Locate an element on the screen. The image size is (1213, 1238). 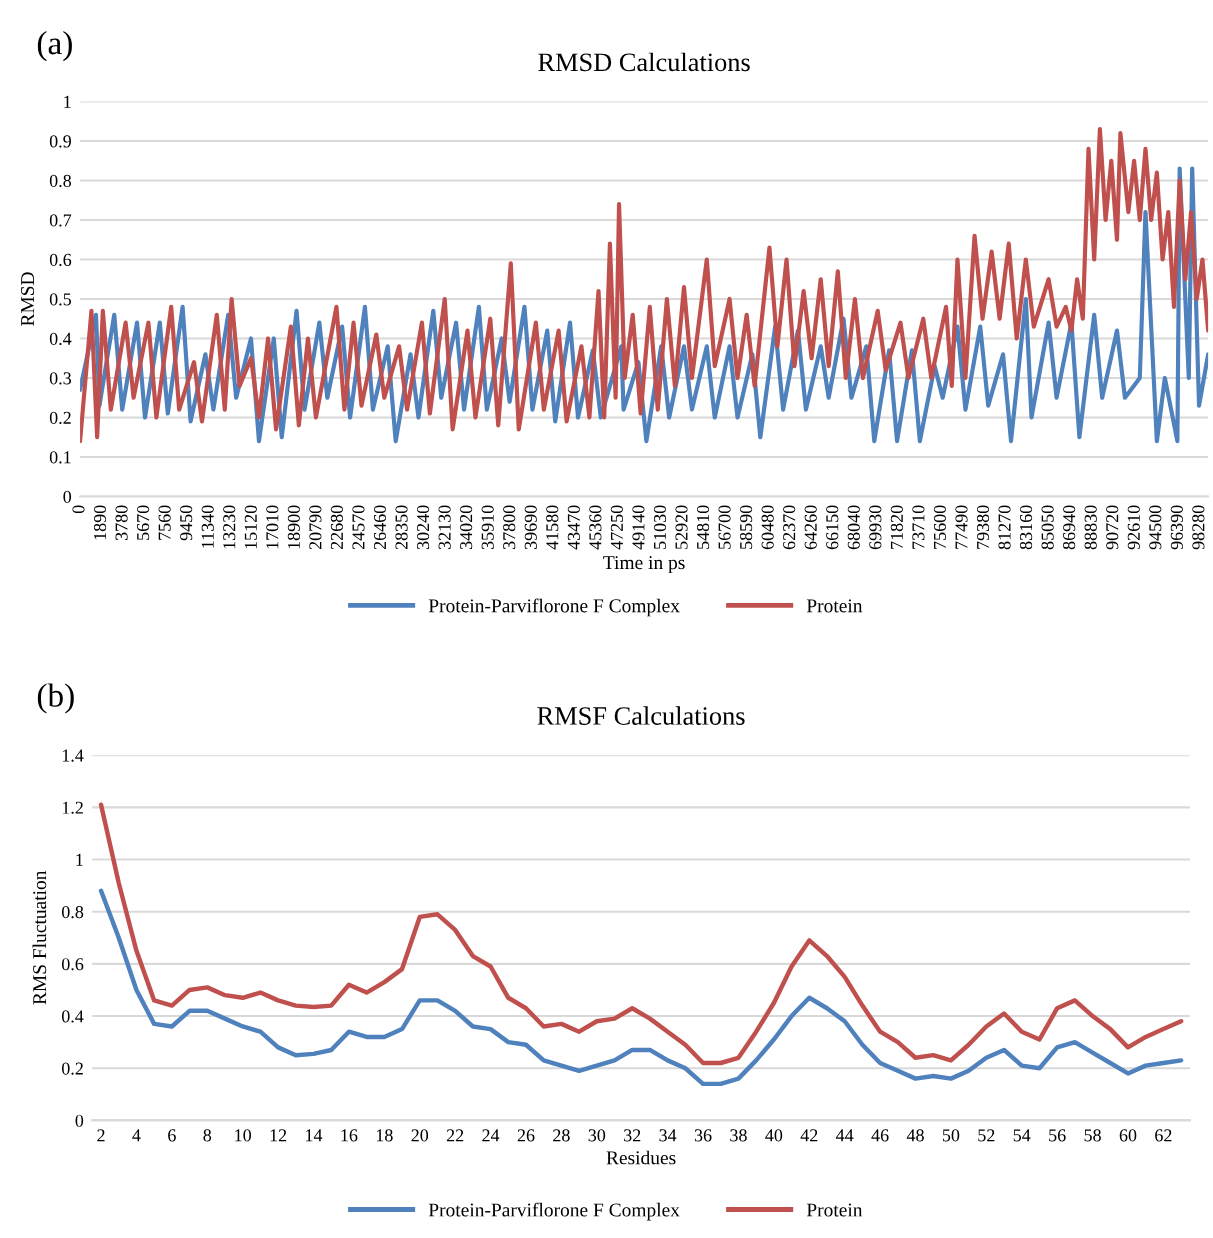
x-tick-label: 88830 is located at coordinates (1090, 527).